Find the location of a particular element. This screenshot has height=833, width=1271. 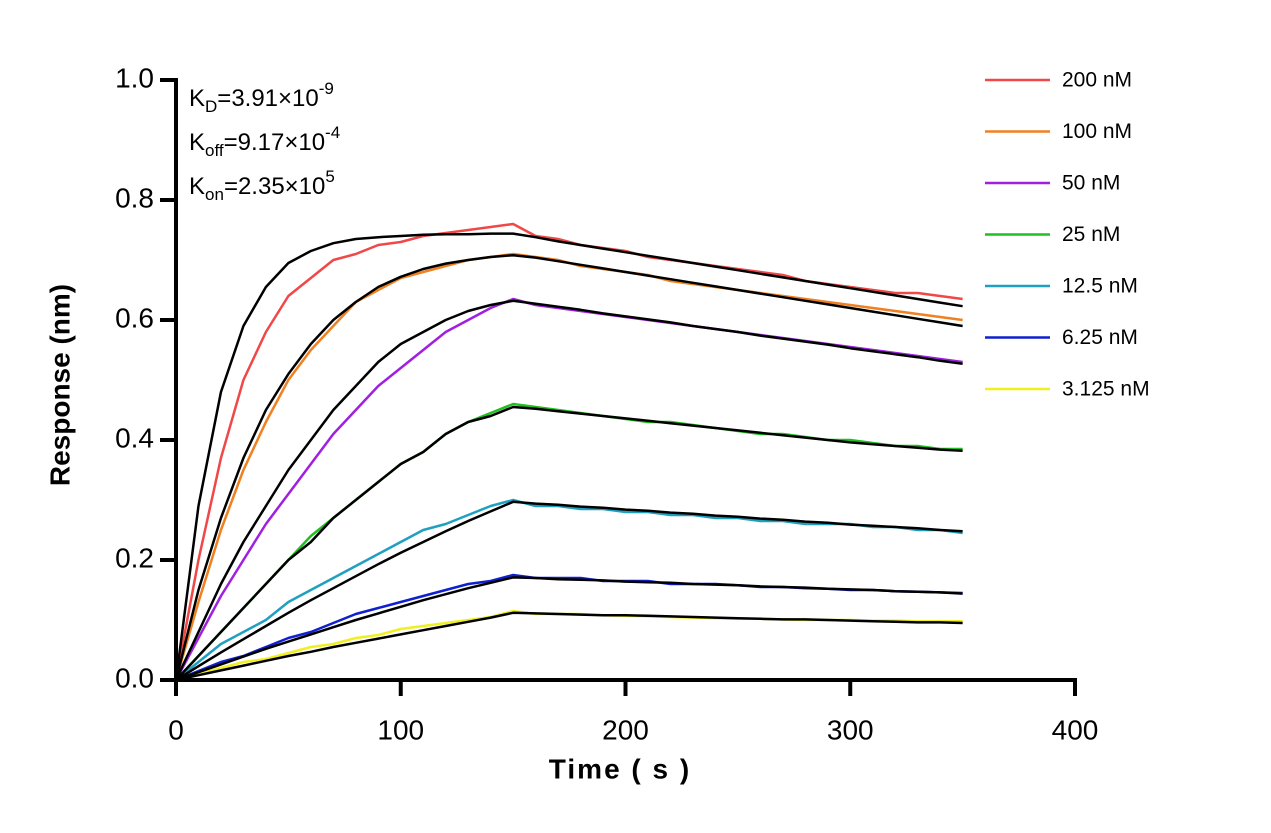

annotation-subscript: on is located at coordinates (214, 194).